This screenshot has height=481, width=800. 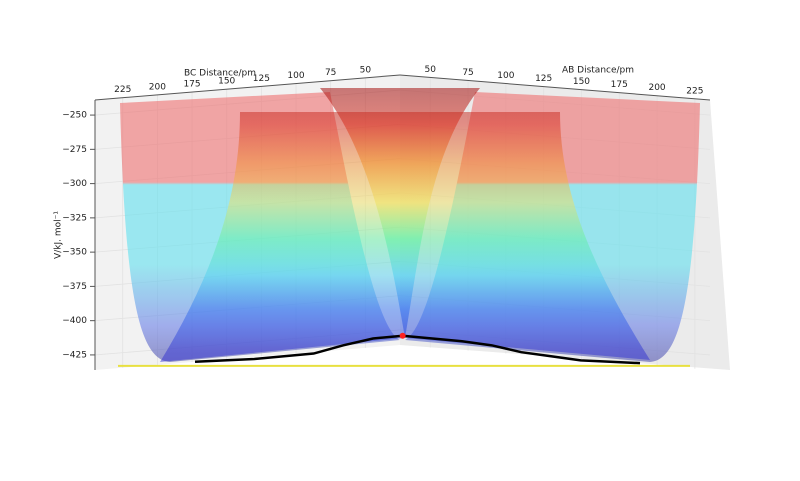 I want to click on x-tick-label: 200, so click(x=157, y=87).